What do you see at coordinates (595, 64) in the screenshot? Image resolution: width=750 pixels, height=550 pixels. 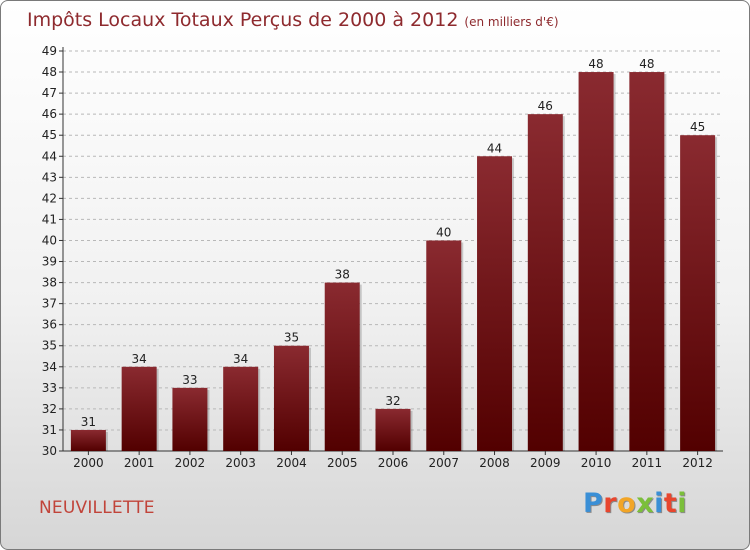 I see `data-label-2010: 48` at bounding box center [595, 64].